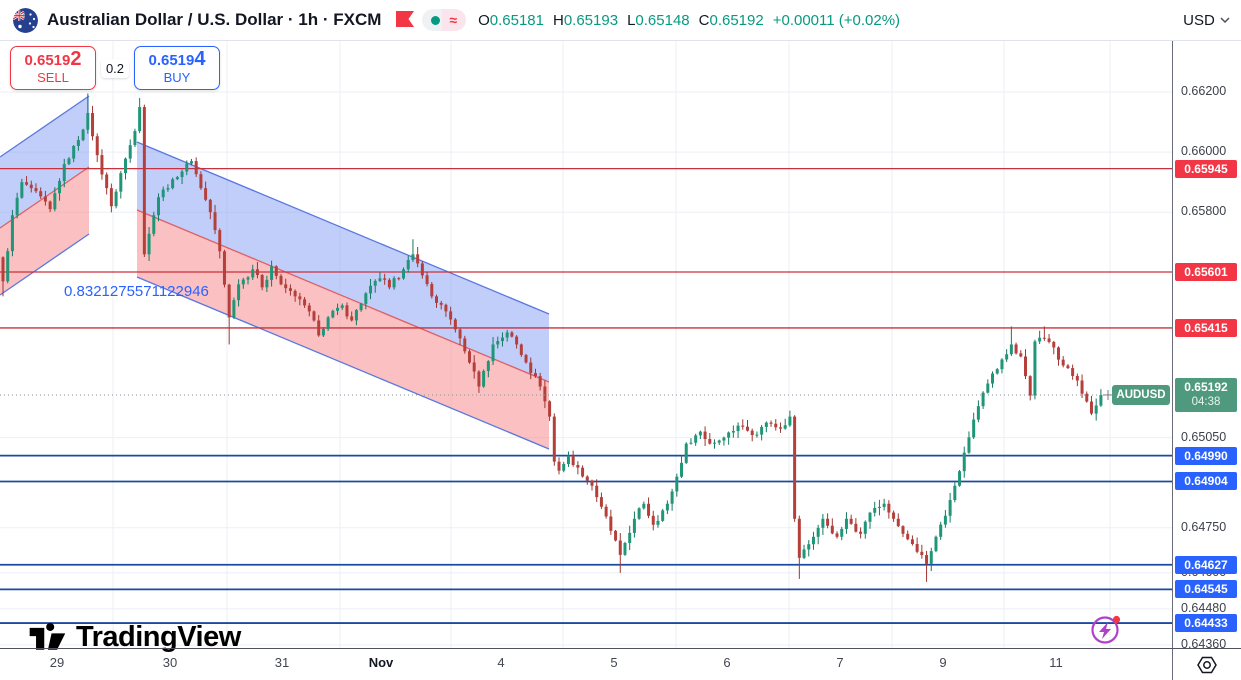 This screenshot has width=1241, height=680. I want to click on time-axis-separator, so click(620, 648).